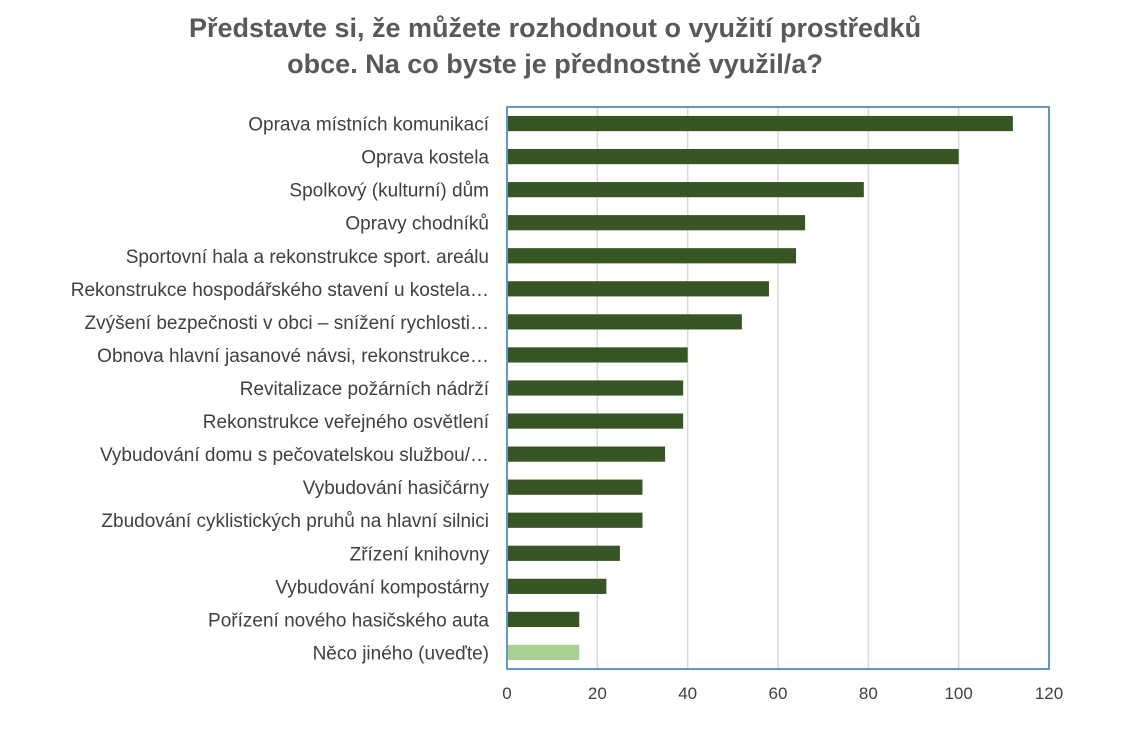 The height and width of the screenshot is (743, 1124). I want to click on category-label: Vybudování kompostárny, so click(382, 587).